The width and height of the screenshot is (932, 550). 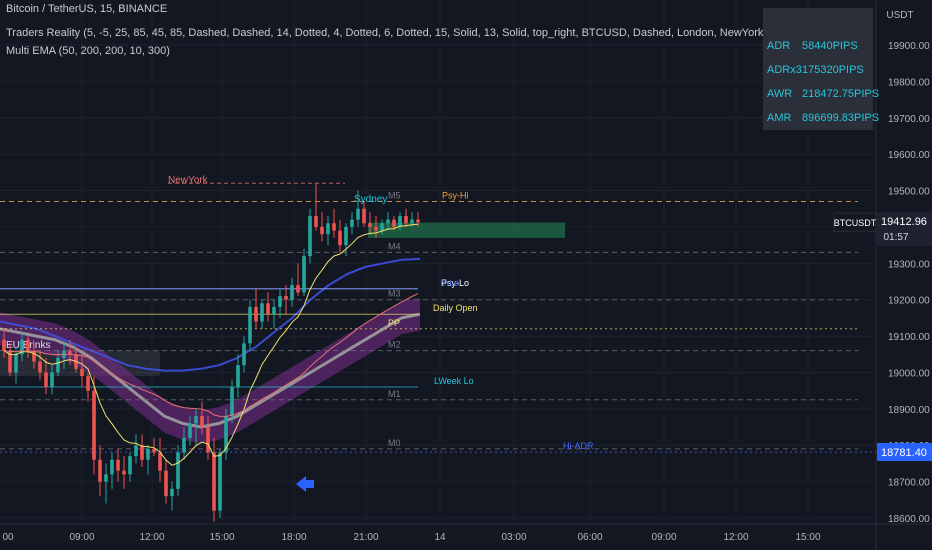 What do you see at coordinates (394, 345) in the screenshot?
I see `level-label: M2` at bounding box center [394, 345].